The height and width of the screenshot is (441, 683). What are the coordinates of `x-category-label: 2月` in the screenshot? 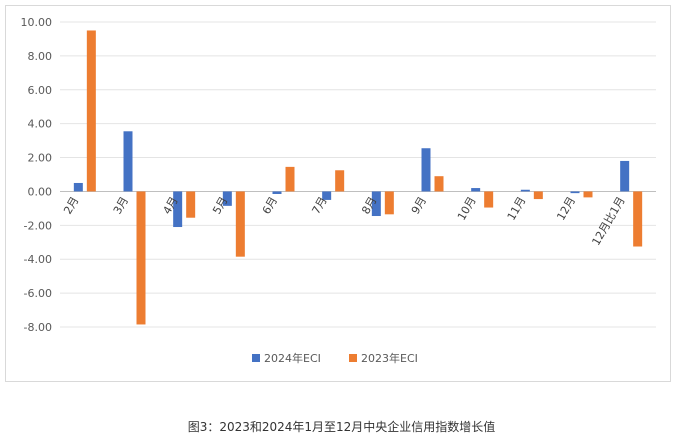 It's located at (71, 205).